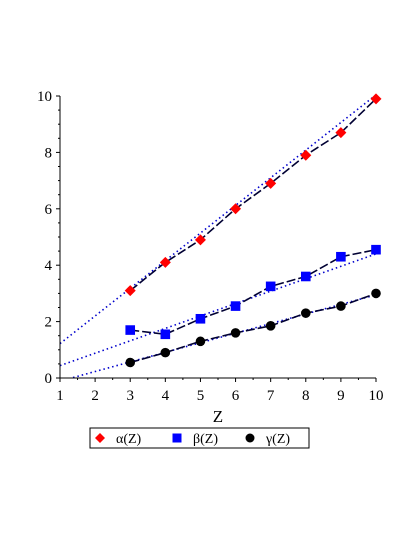 The width and height of the screenshot is (415, 537). Describe the element at coordinates (49, 210) in the screenshot. I see `y-tick-label: 6` at that location.